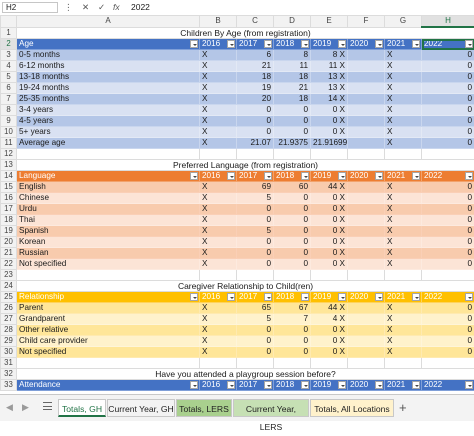  Describe the element at coordinates (352, 408) in the screenshot. I see `tab-totals-all-locations: Totals, All Locations` at that location.